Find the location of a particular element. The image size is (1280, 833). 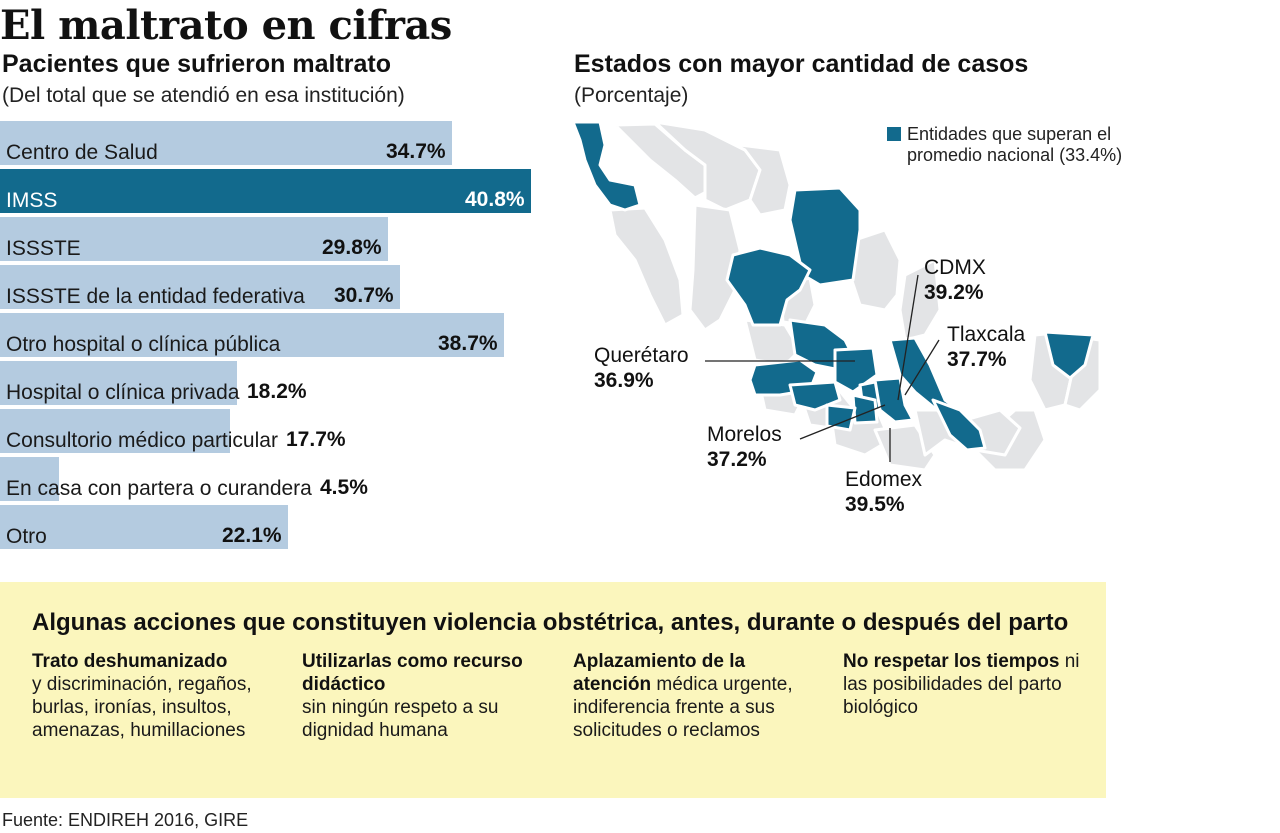

bar-category-label: ISSSTE is located at coordinates (43, 248).